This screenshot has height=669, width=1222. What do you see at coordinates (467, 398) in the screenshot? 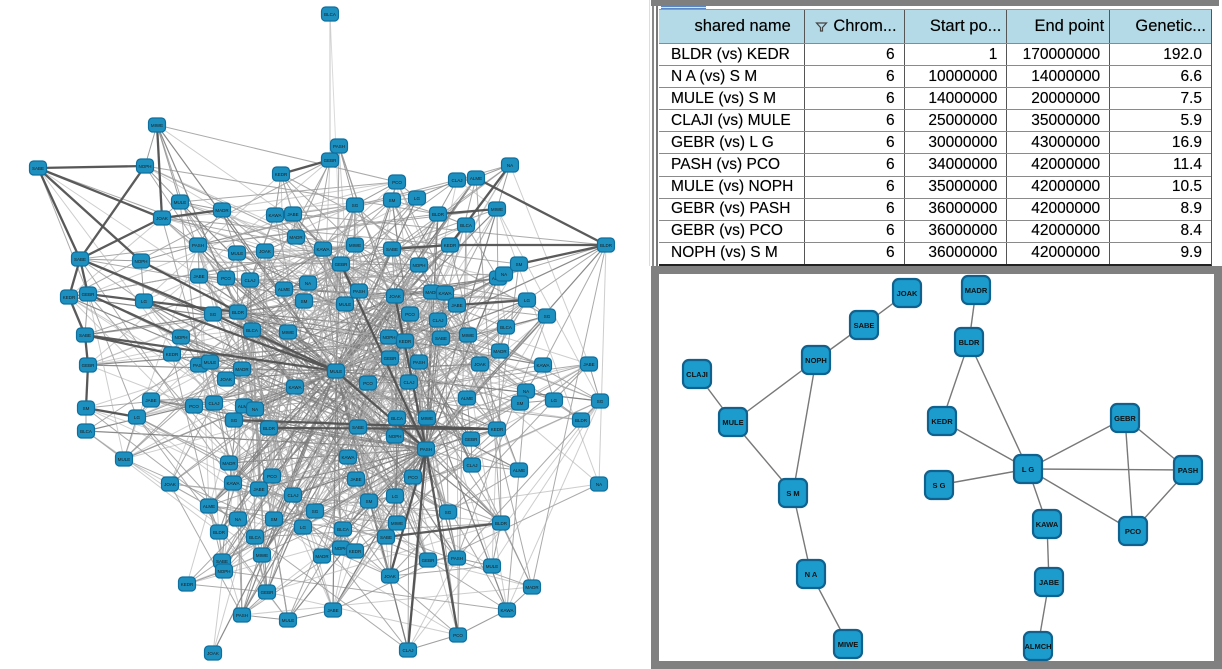
I see `svg-text: ALME` at bounding box center [467, 398].